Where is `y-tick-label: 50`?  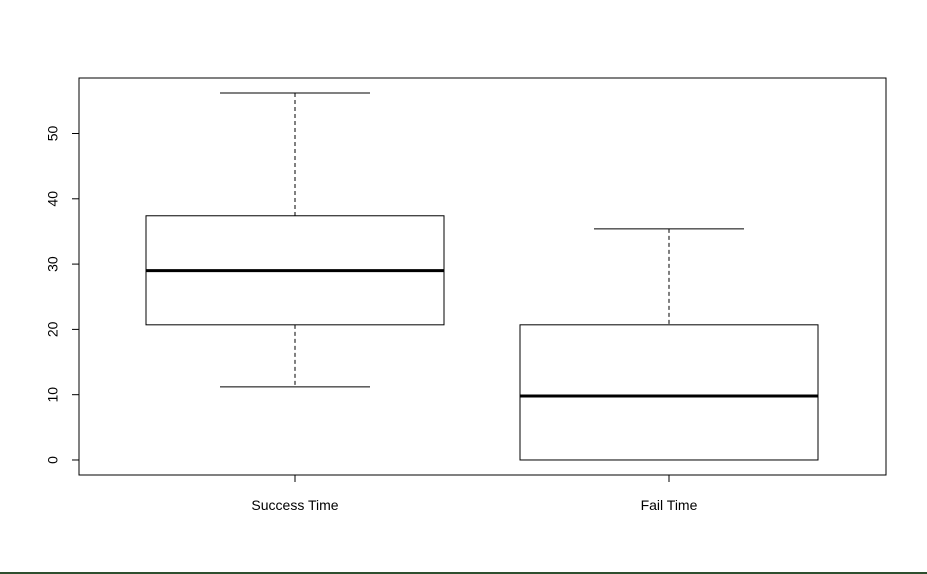
y-tick-label: 50 is located at coordinates (53, 134).